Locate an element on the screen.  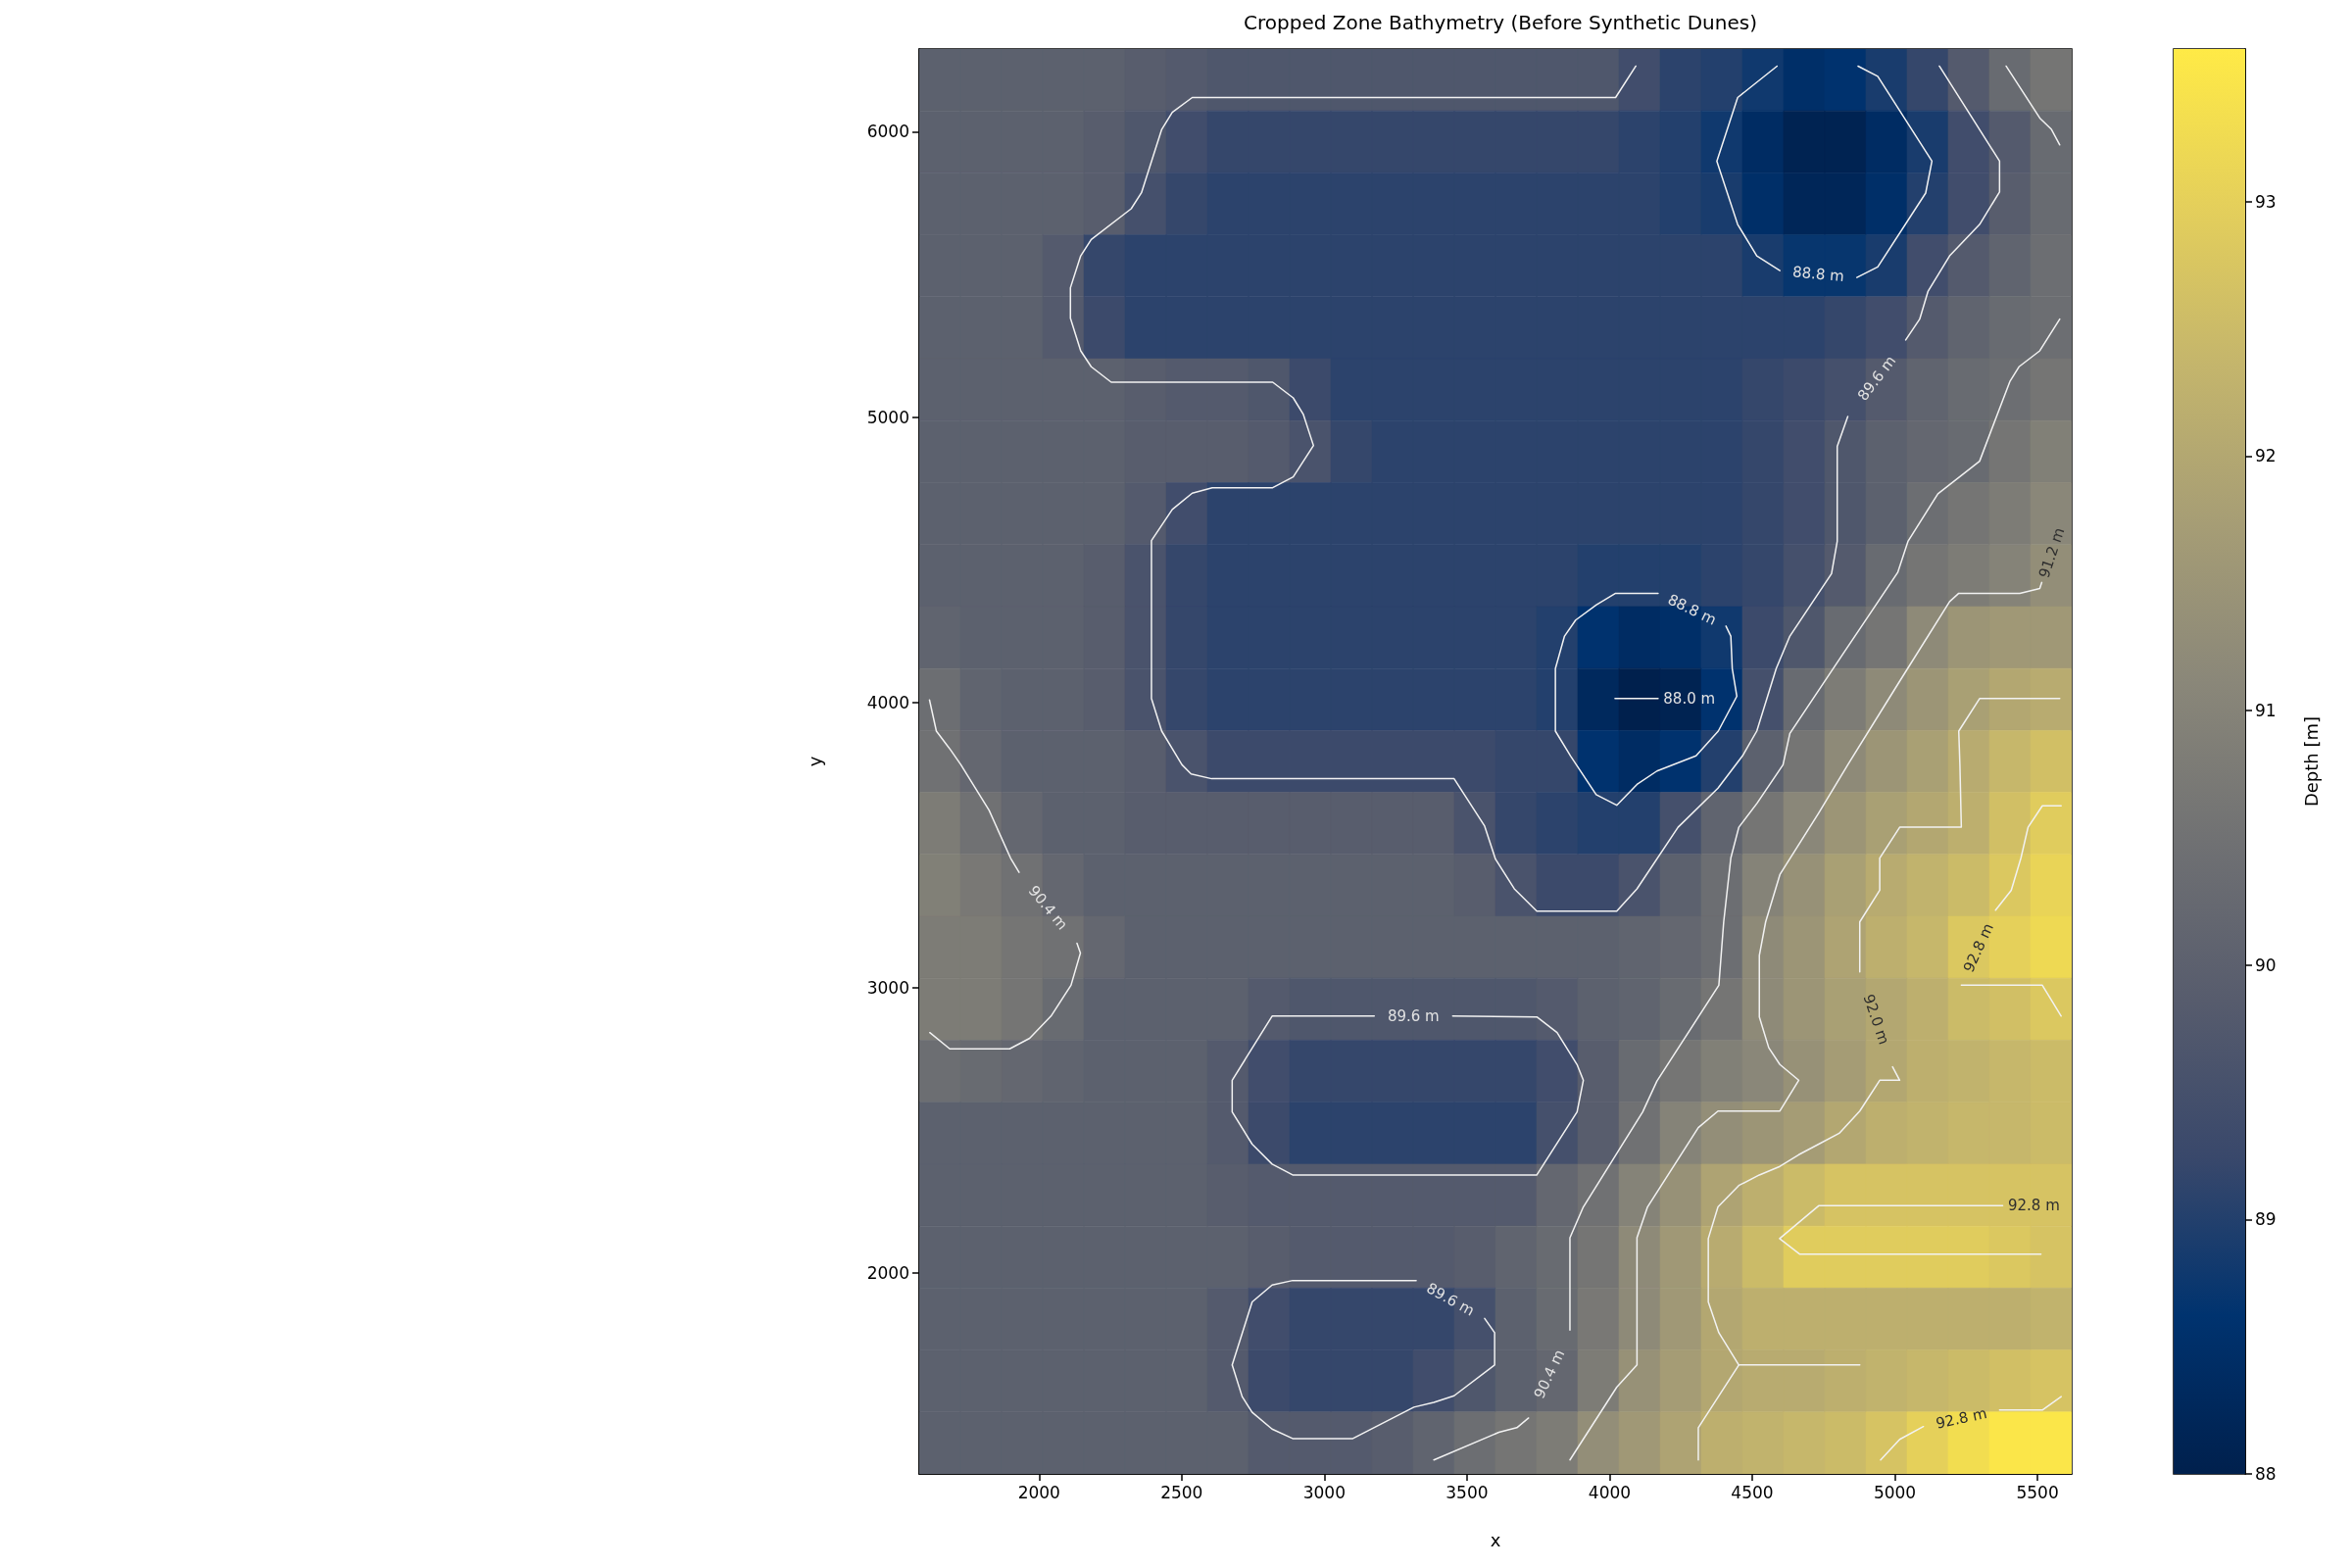
x-tick-label: 4000 is located at coordinates (1610, 1492).